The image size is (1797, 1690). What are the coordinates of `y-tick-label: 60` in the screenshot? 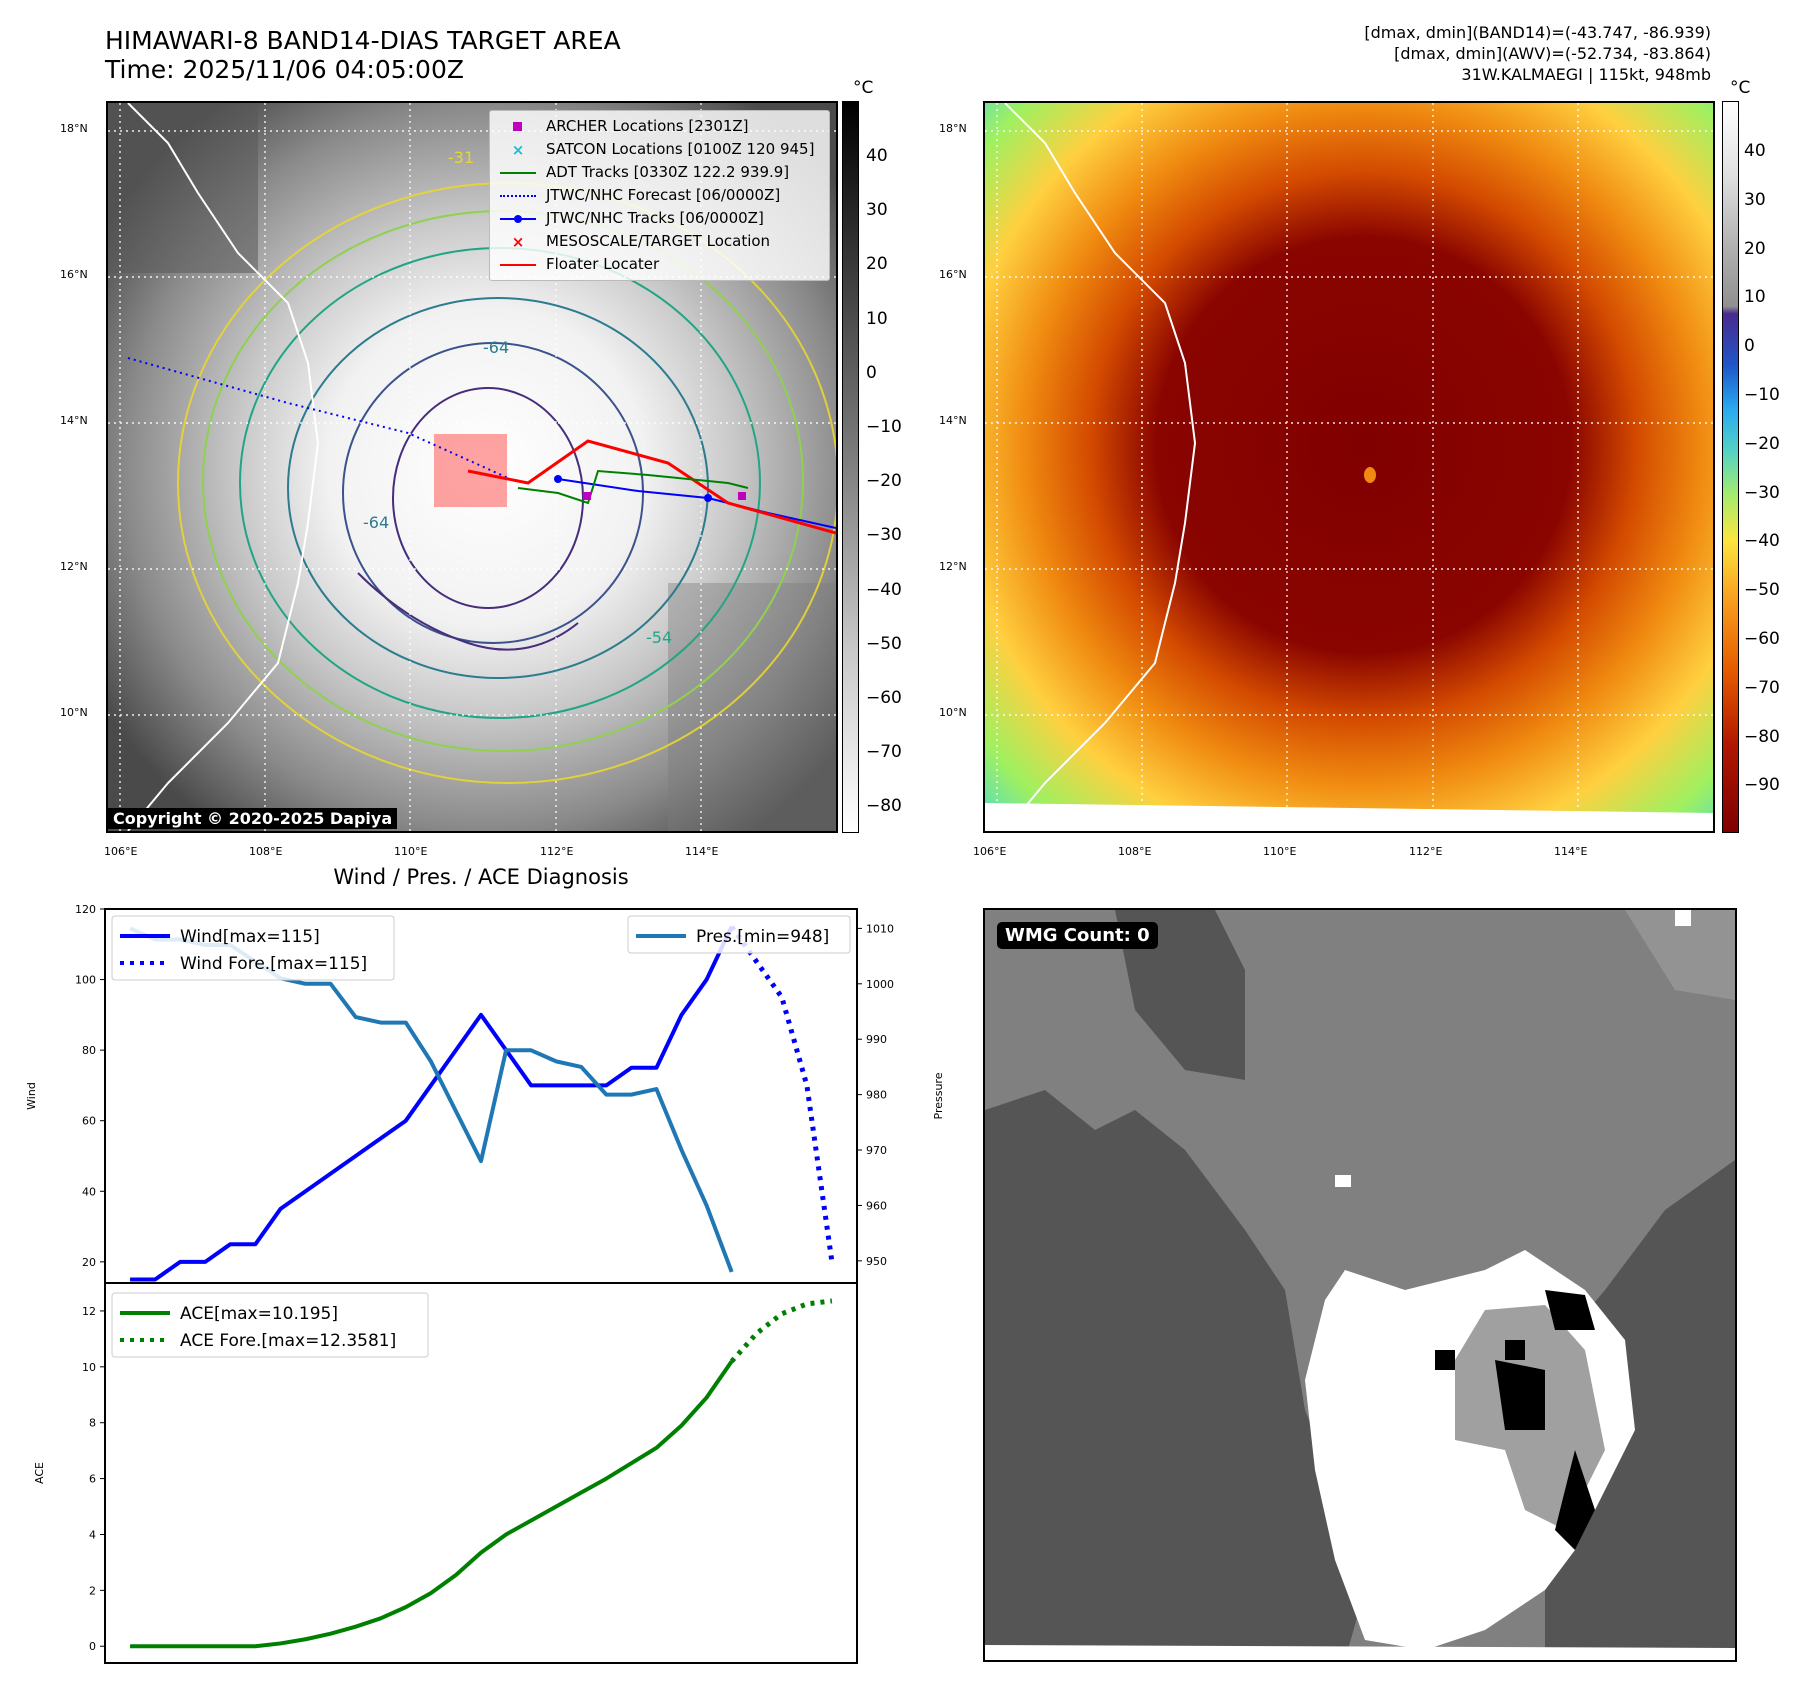 It's located at (89, 1121).